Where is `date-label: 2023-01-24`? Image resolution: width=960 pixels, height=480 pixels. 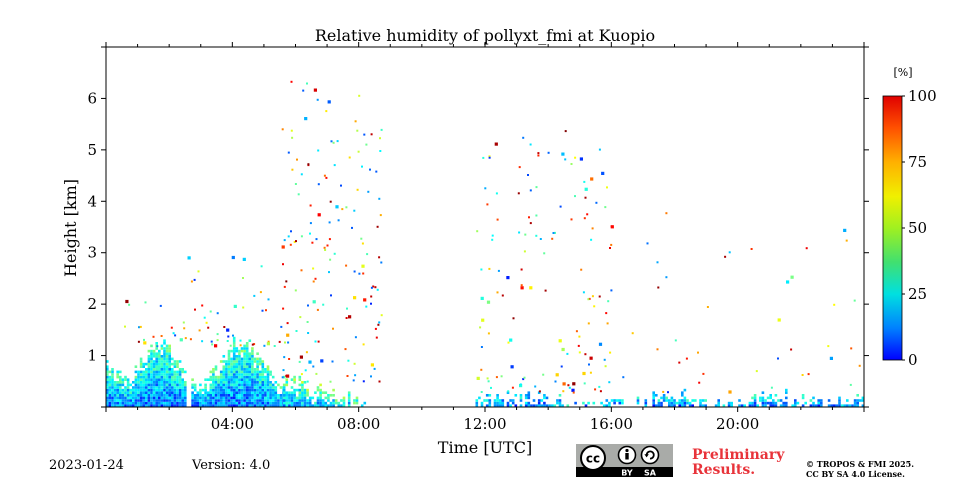 date-label: 2023-01-24 is located at coordinates (86, 465).